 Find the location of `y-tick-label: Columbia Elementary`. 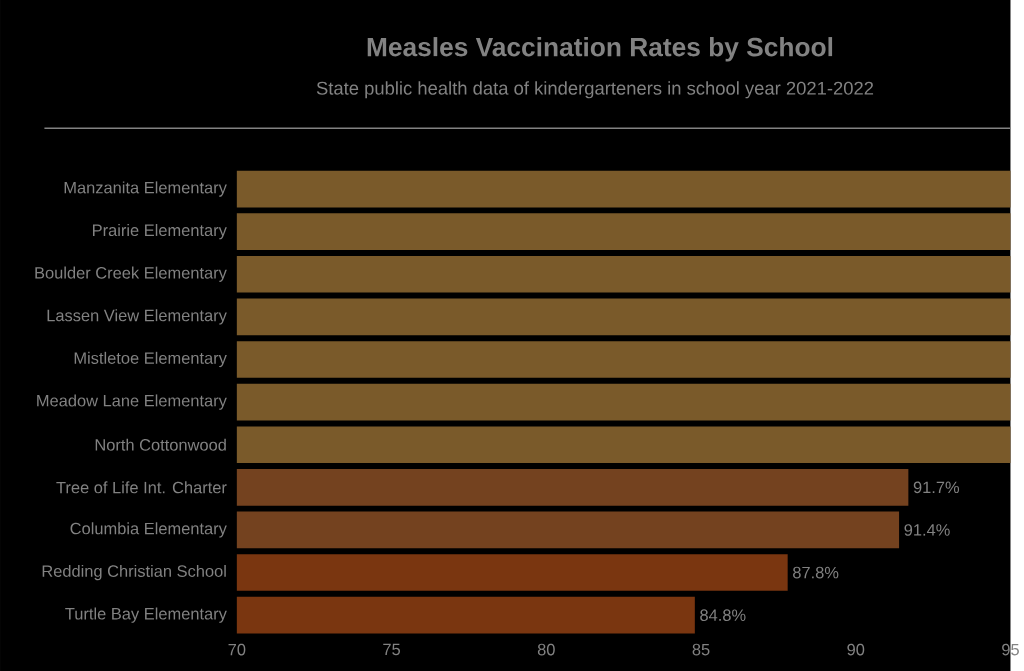

y-tick-label: Columbia Elementary is located at coordinates (148, 530).